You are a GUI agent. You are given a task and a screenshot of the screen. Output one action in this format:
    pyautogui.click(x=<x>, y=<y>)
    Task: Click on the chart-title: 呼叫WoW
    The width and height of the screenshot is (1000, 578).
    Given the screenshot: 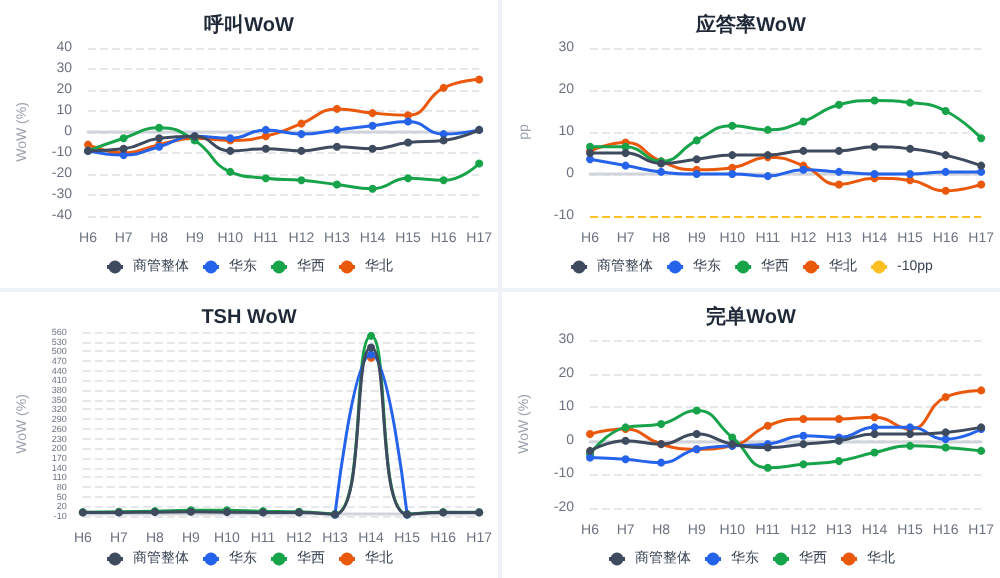 What is the action you would take?
    pyautogui.click(x=249, y=25)
    